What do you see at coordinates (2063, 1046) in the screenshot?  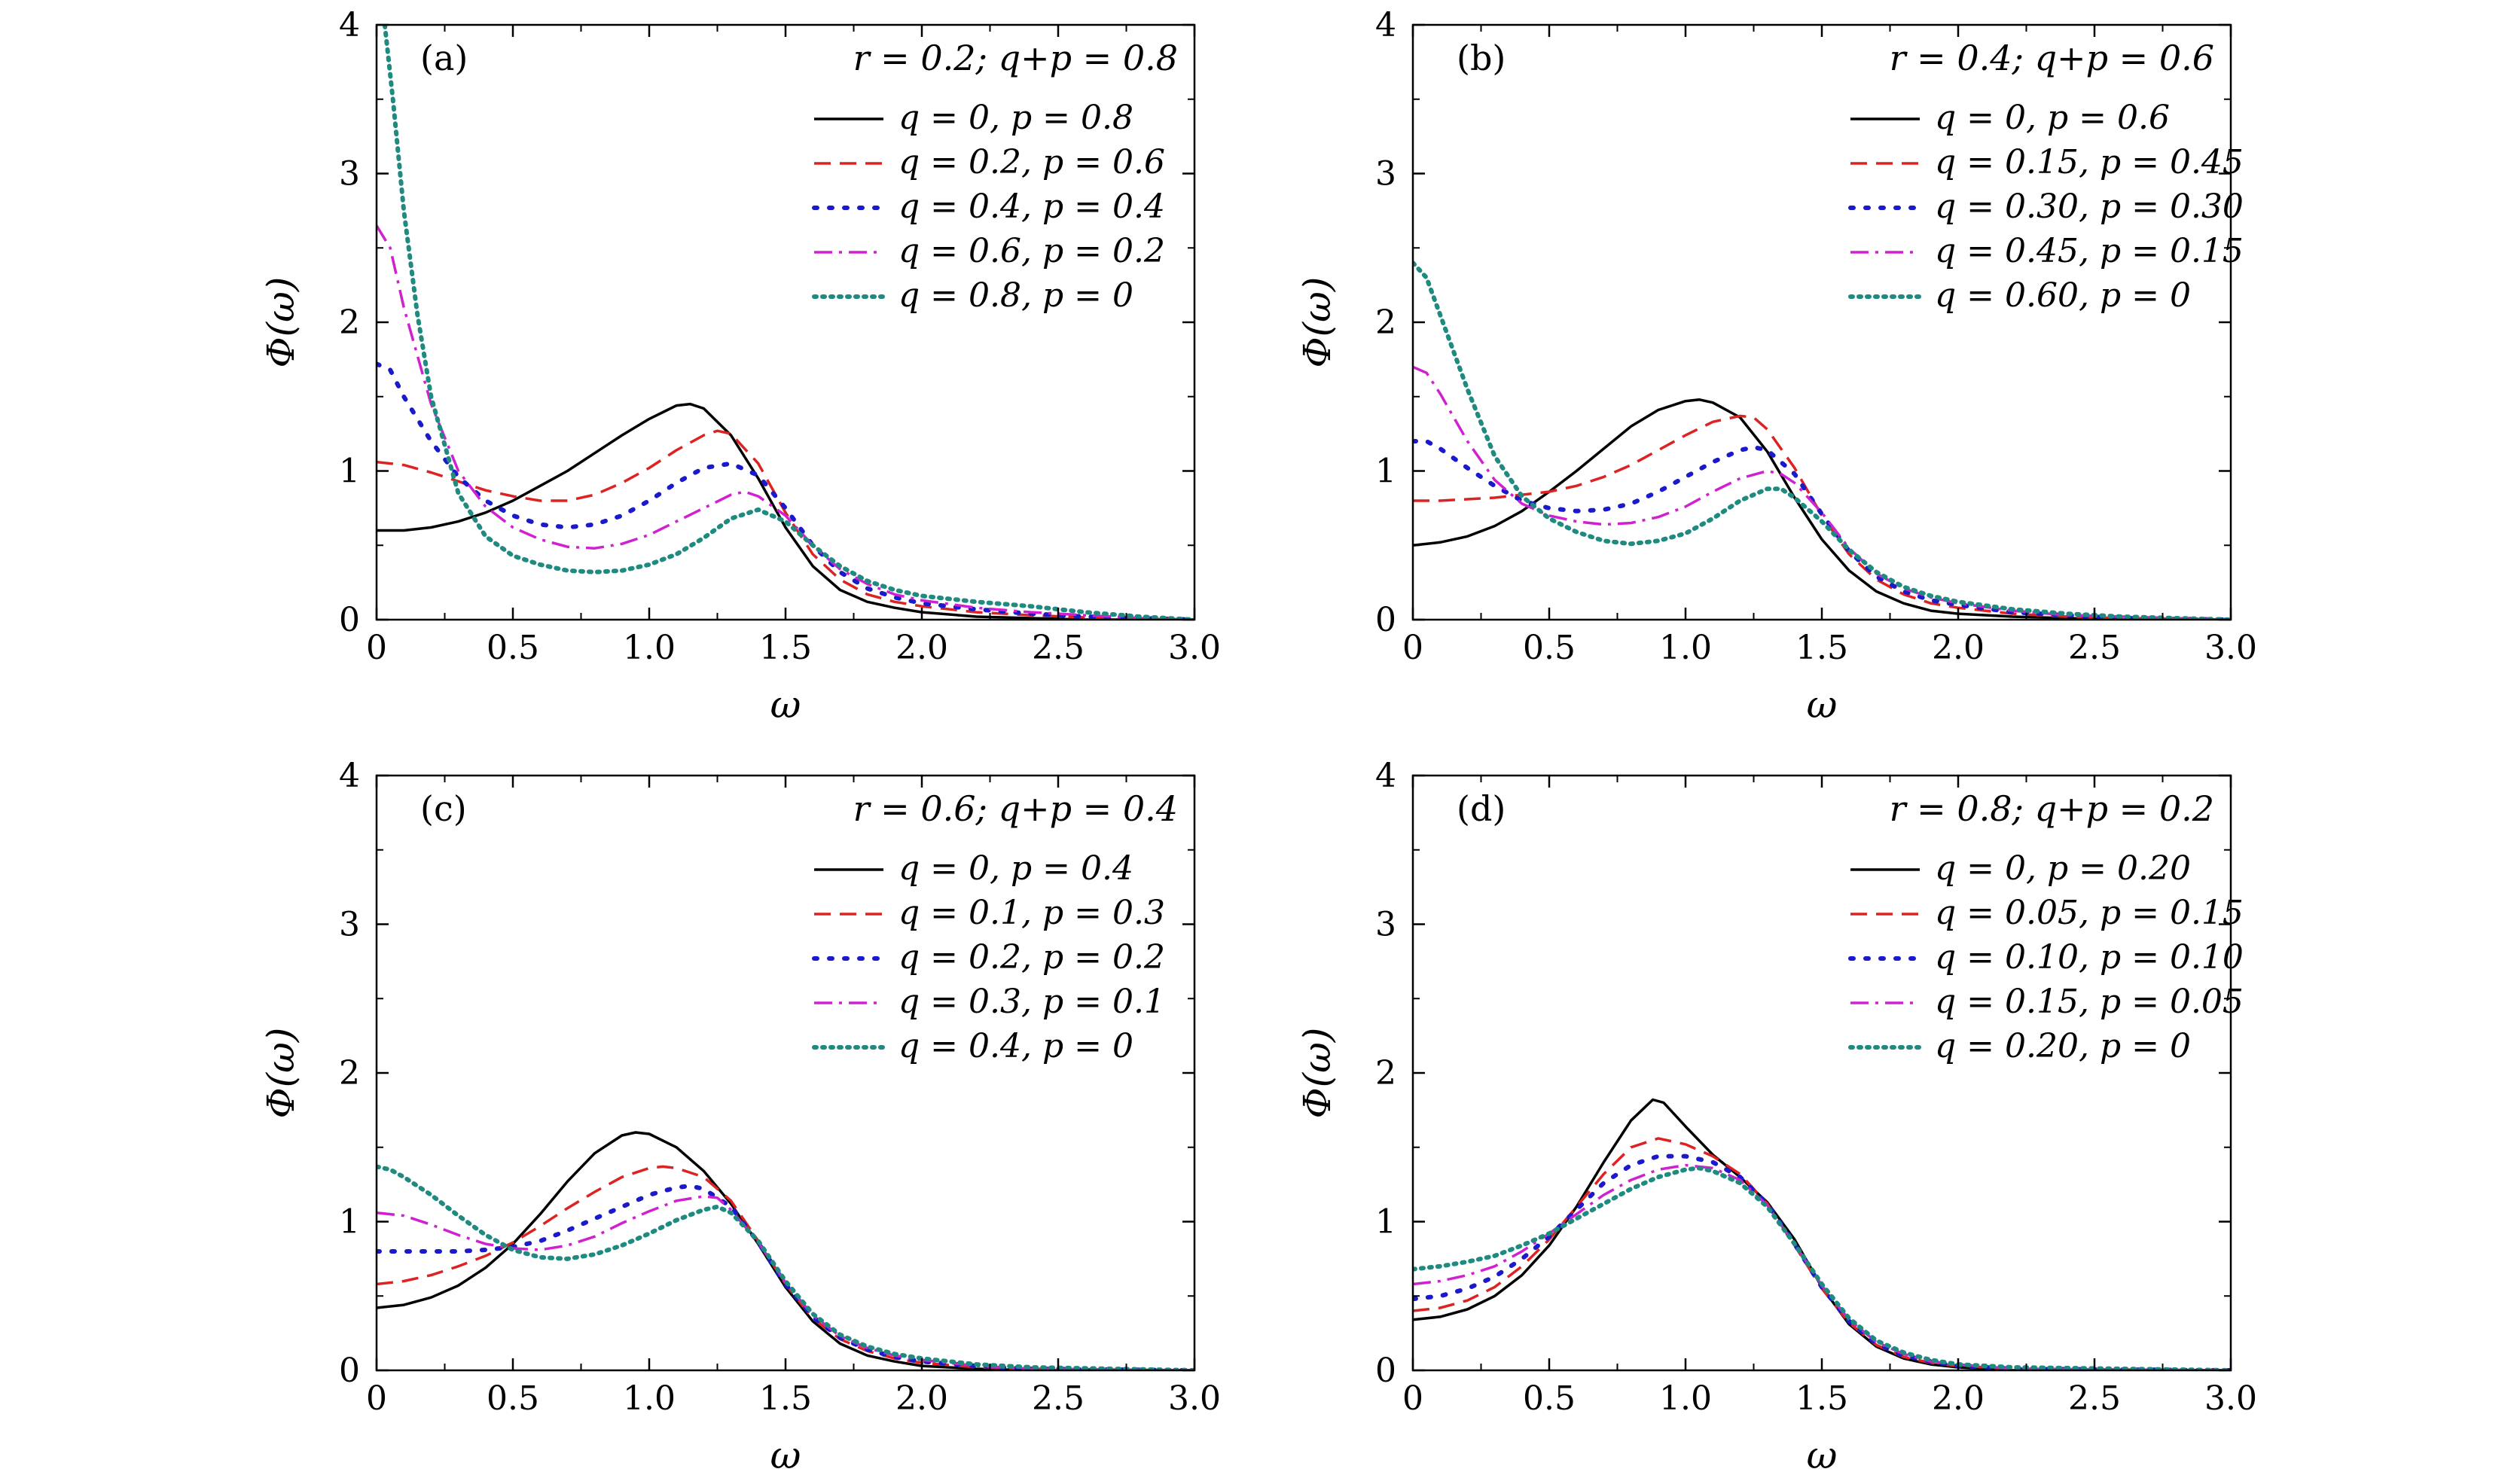 I see `legend-label-5: q = 0.20, p = 0` at bounding box center [2063, 1046].